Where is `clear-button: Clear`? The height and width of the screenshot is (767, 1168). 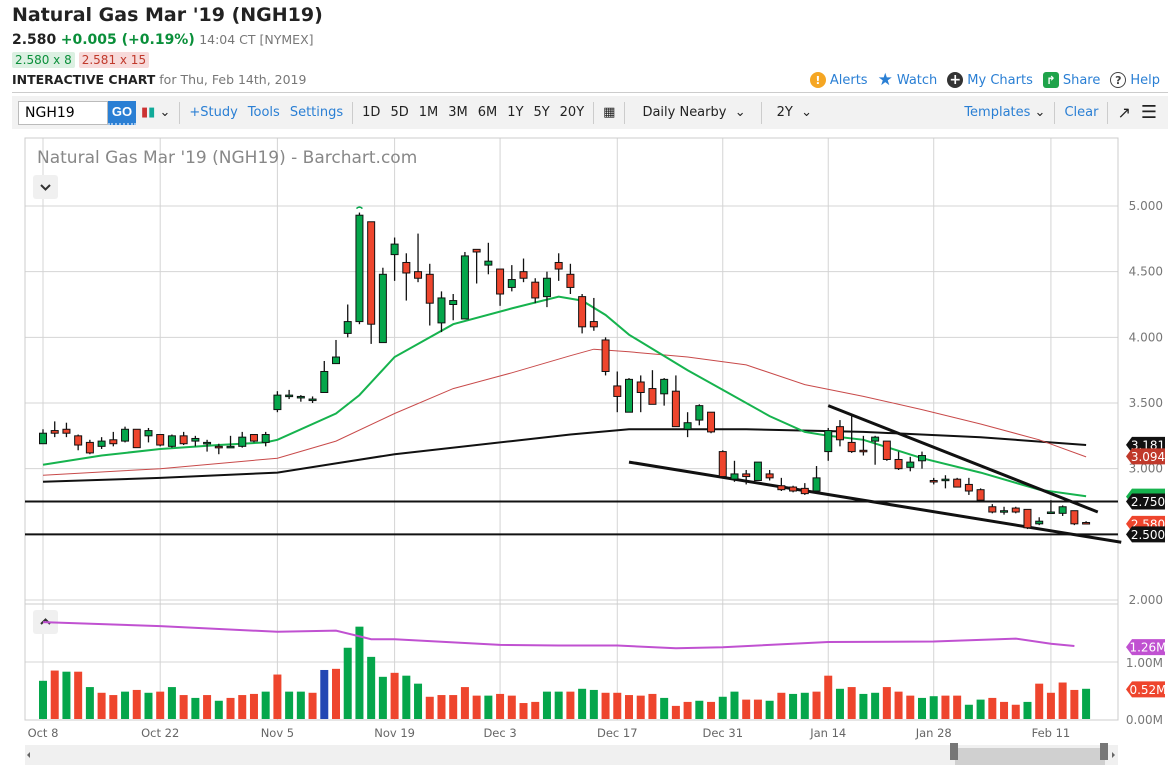 clear-button: Clear is located at coordinates (1081, 112).